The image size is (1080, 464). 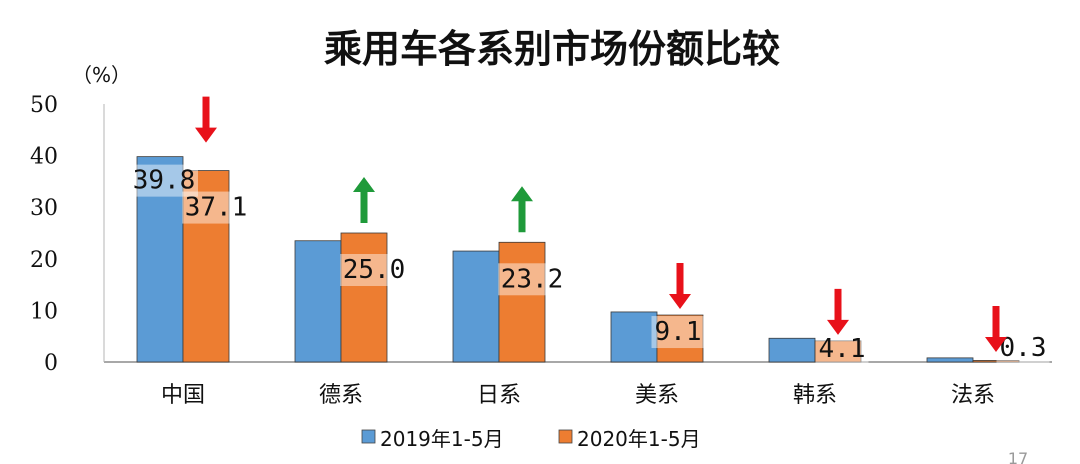 What do you see at coordinates (973, 395) in the screenshot?
I see `x-tick-label-5: 法系` at bounding box center [973, 395].